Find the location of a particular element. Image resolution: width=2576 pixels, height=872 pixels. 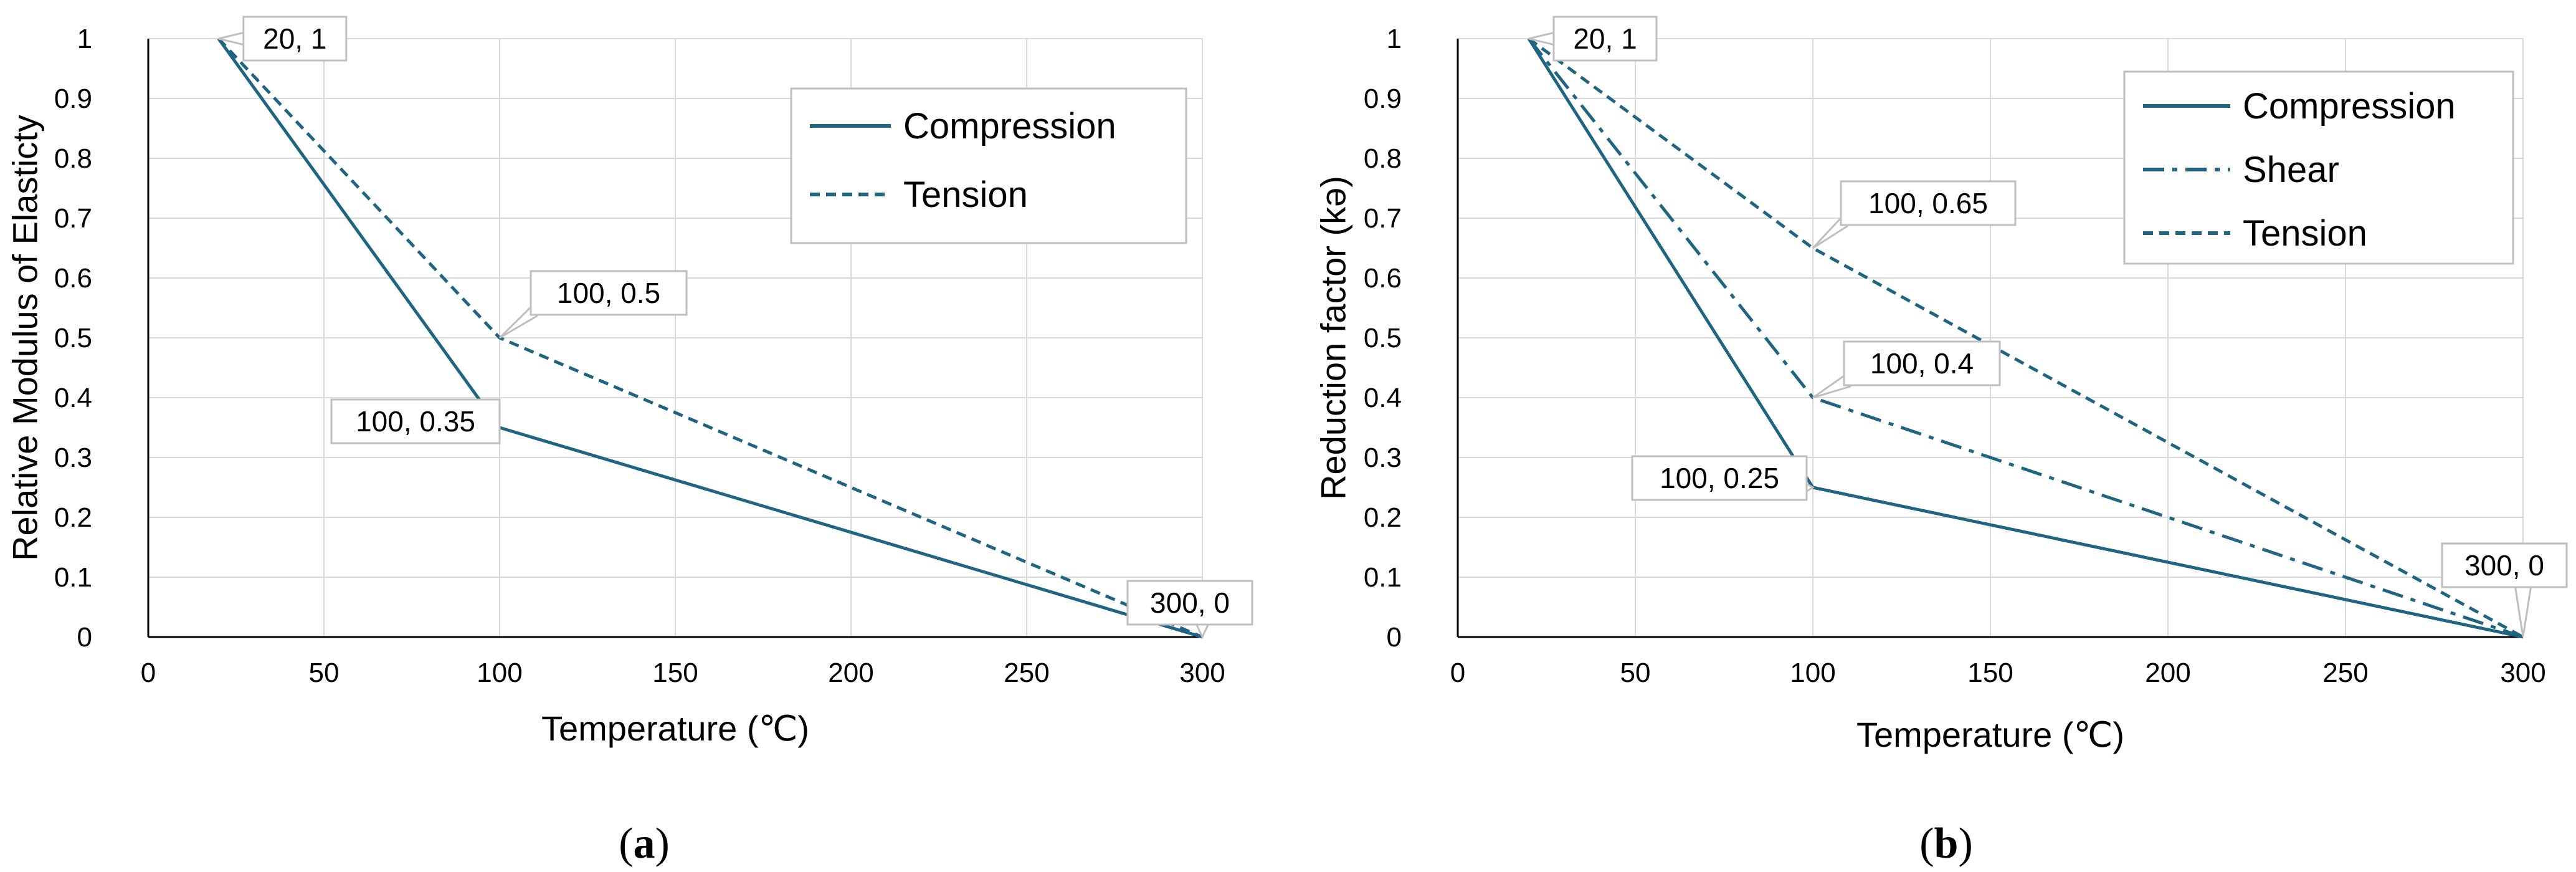

data-label-callout: 100, 0.35 is located at coordinates (415, 421).